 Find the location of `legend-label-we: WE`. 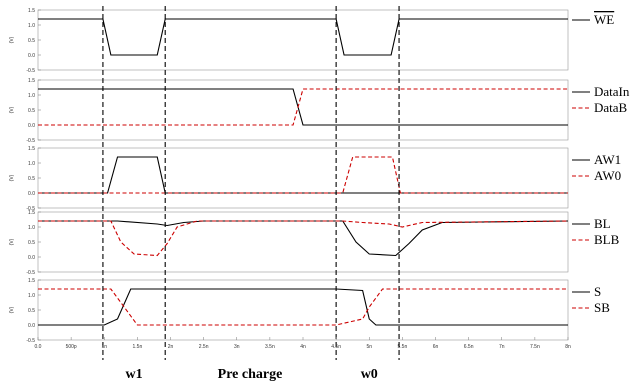

legend-label-we: WE is located at coordinates (604, 19).